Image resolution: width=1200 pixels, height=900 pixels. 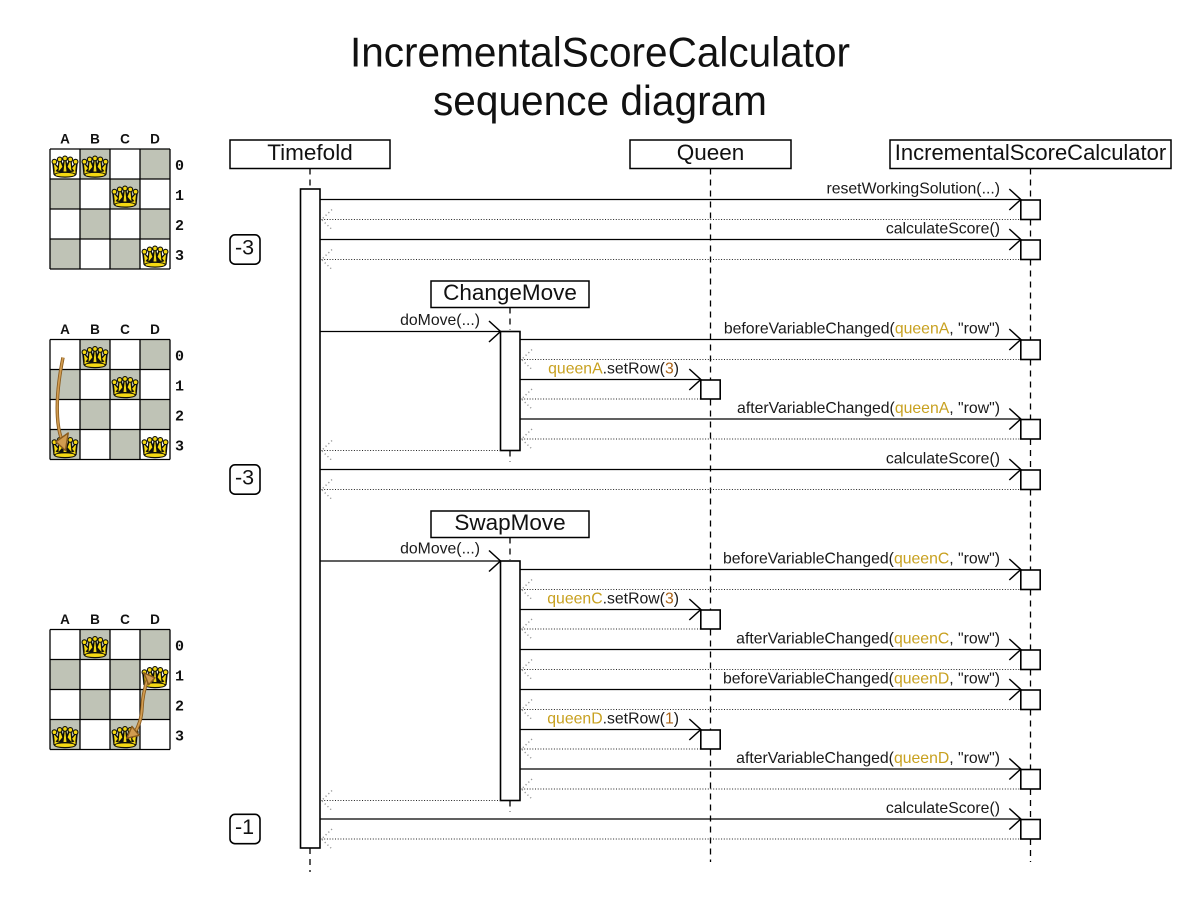 What do you see at coordinates (868, 408) in the screenshot?
I see `svg-text:afterVariableChanged(queenA, ": afterVariableChanged(queenA, "row")` at bounding box center [868, 408].